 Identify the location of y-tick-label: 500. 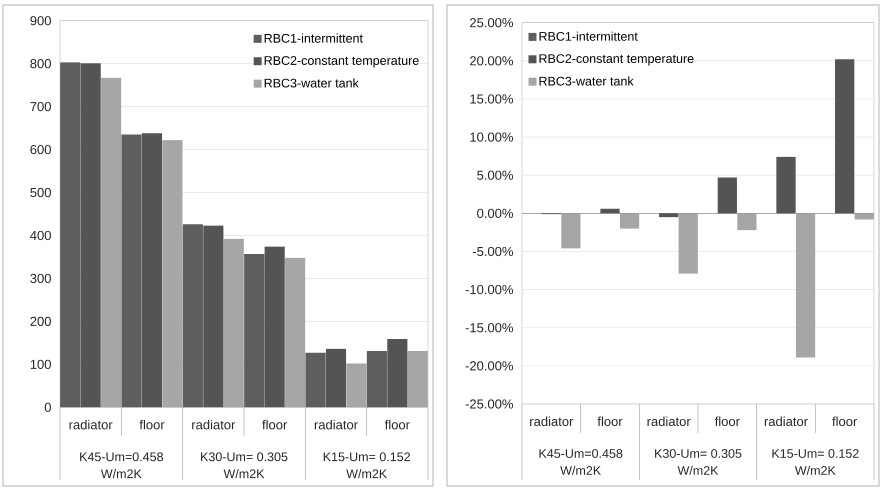
(40, 193).